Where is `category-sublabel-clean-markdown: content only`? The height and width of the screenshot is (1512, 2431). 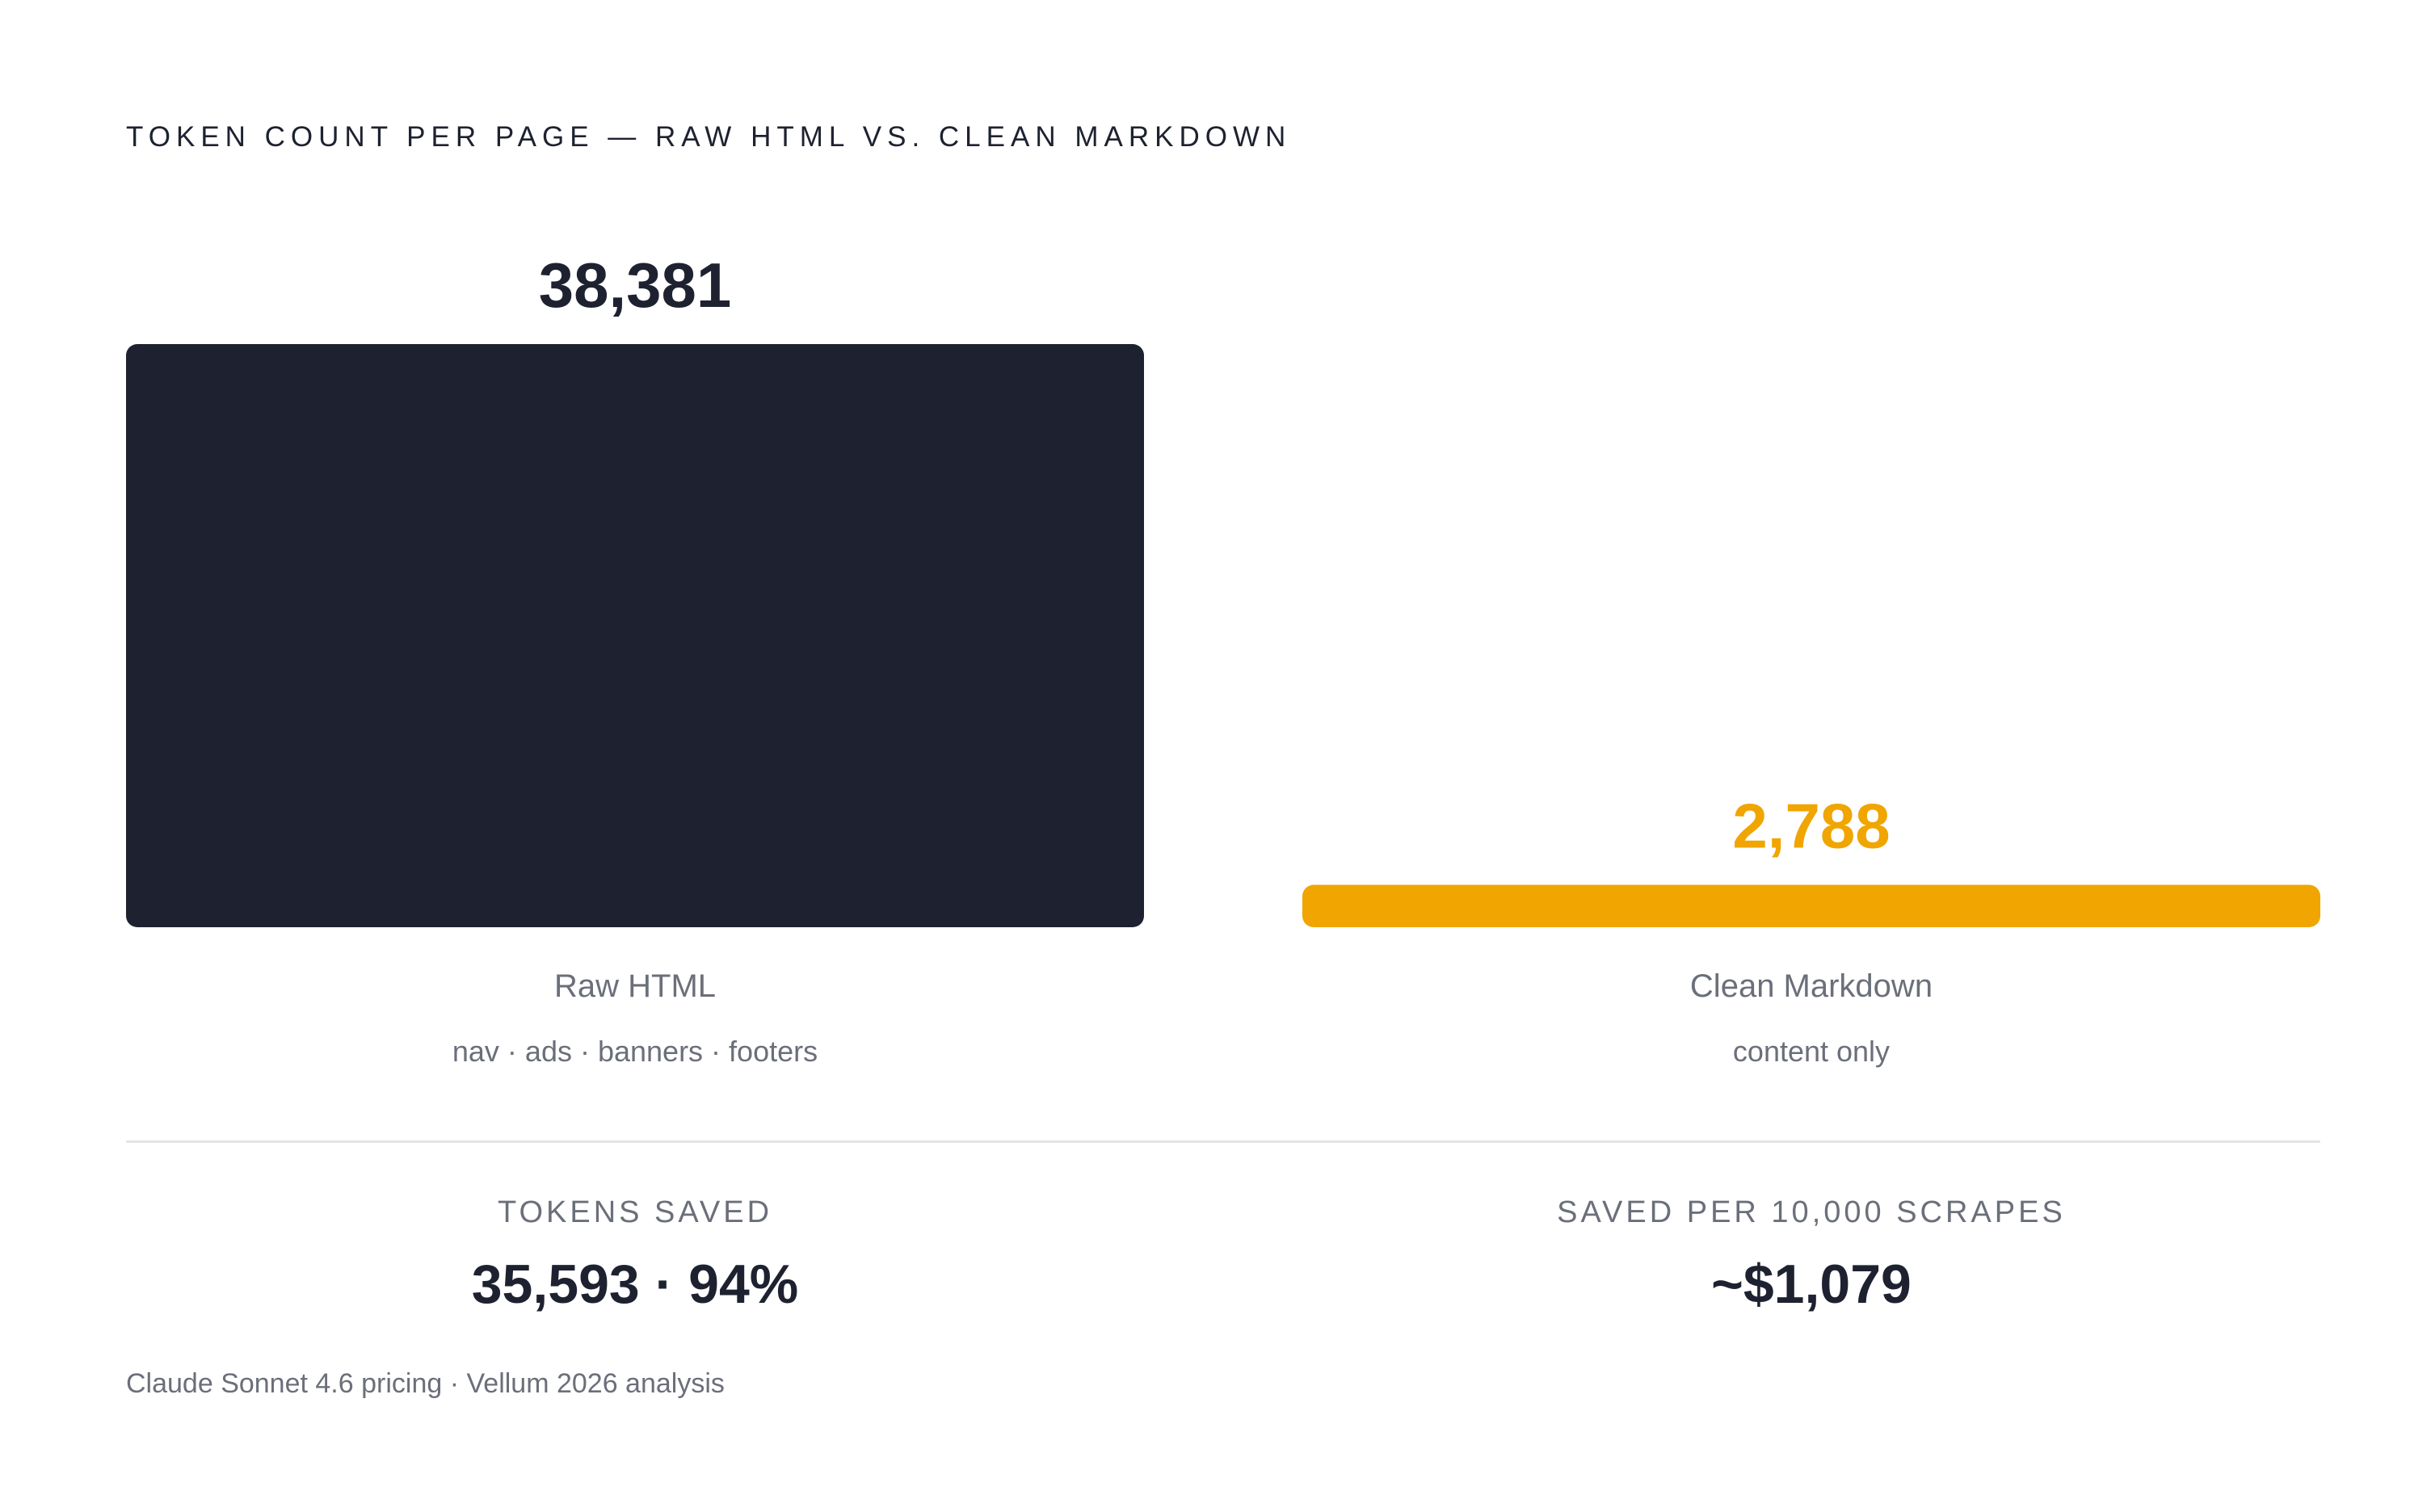
category-sublabel-clean-markdown: content only is located at coordinates (1811, 1051).